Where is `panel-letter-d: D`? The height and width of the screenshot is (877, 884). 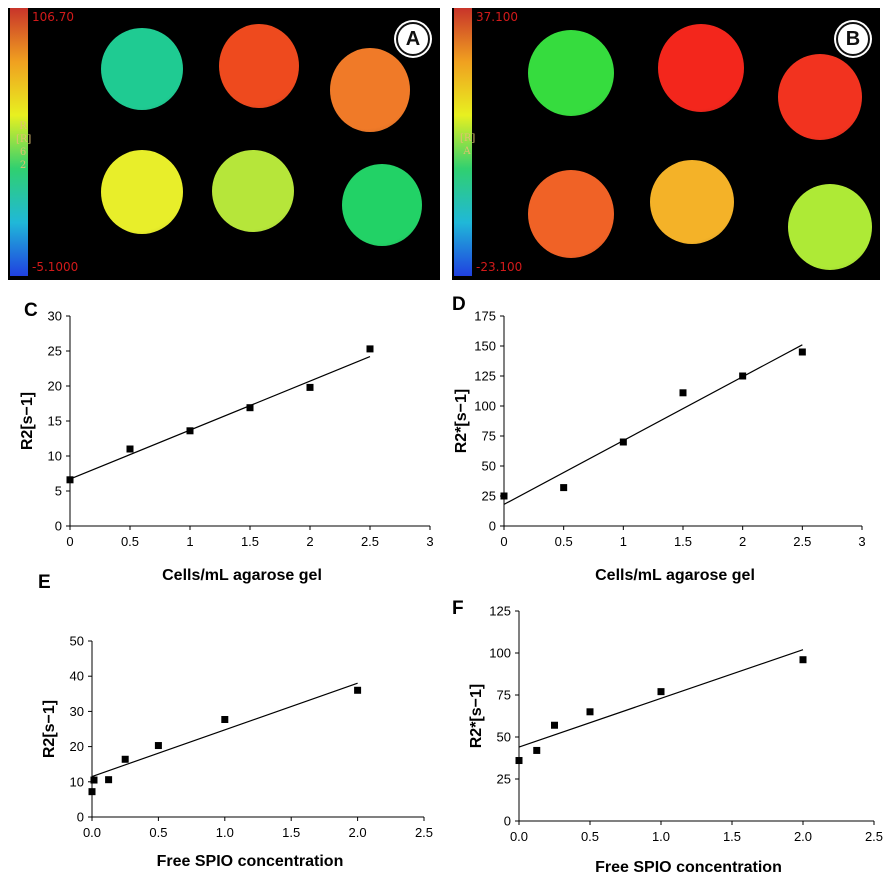
panel-letter-d: D is located at coordinates (459, 304).